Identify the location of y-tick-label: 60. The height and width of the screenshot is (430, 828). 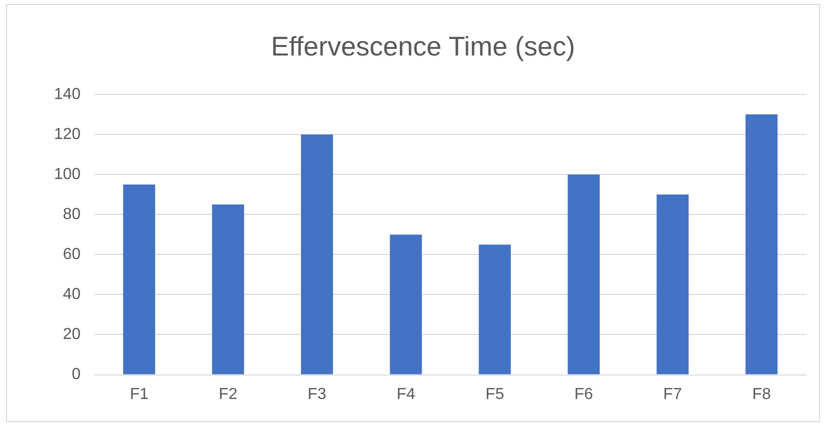
(71, 255).